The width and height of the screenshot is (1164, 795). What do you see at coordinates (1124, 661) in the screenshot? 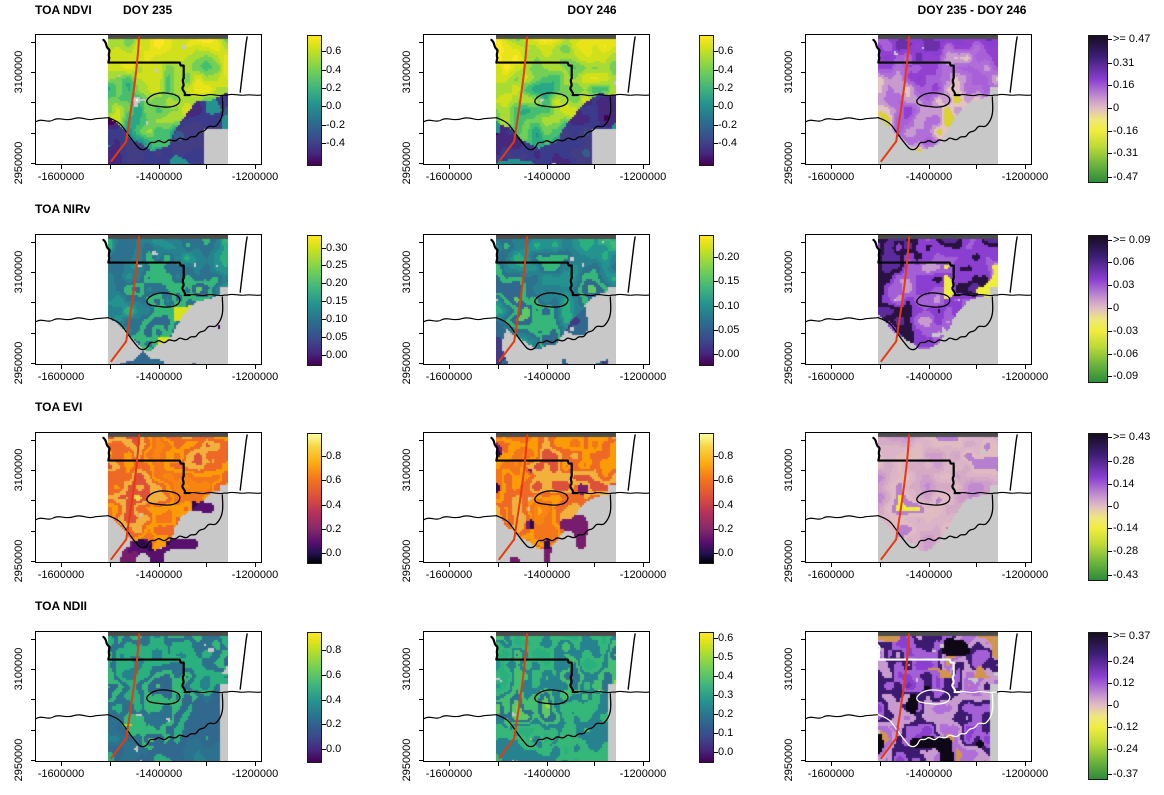
I see `colorbar-tick-label: 0.24` at bounding box center [1124, 661].